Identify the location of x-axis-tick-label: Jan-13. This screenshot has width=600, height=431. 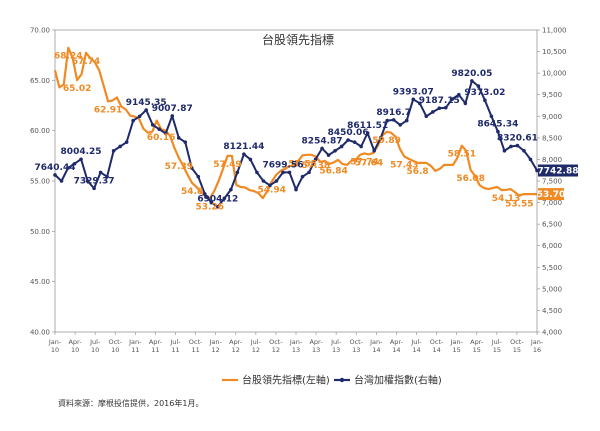
(296, 346).